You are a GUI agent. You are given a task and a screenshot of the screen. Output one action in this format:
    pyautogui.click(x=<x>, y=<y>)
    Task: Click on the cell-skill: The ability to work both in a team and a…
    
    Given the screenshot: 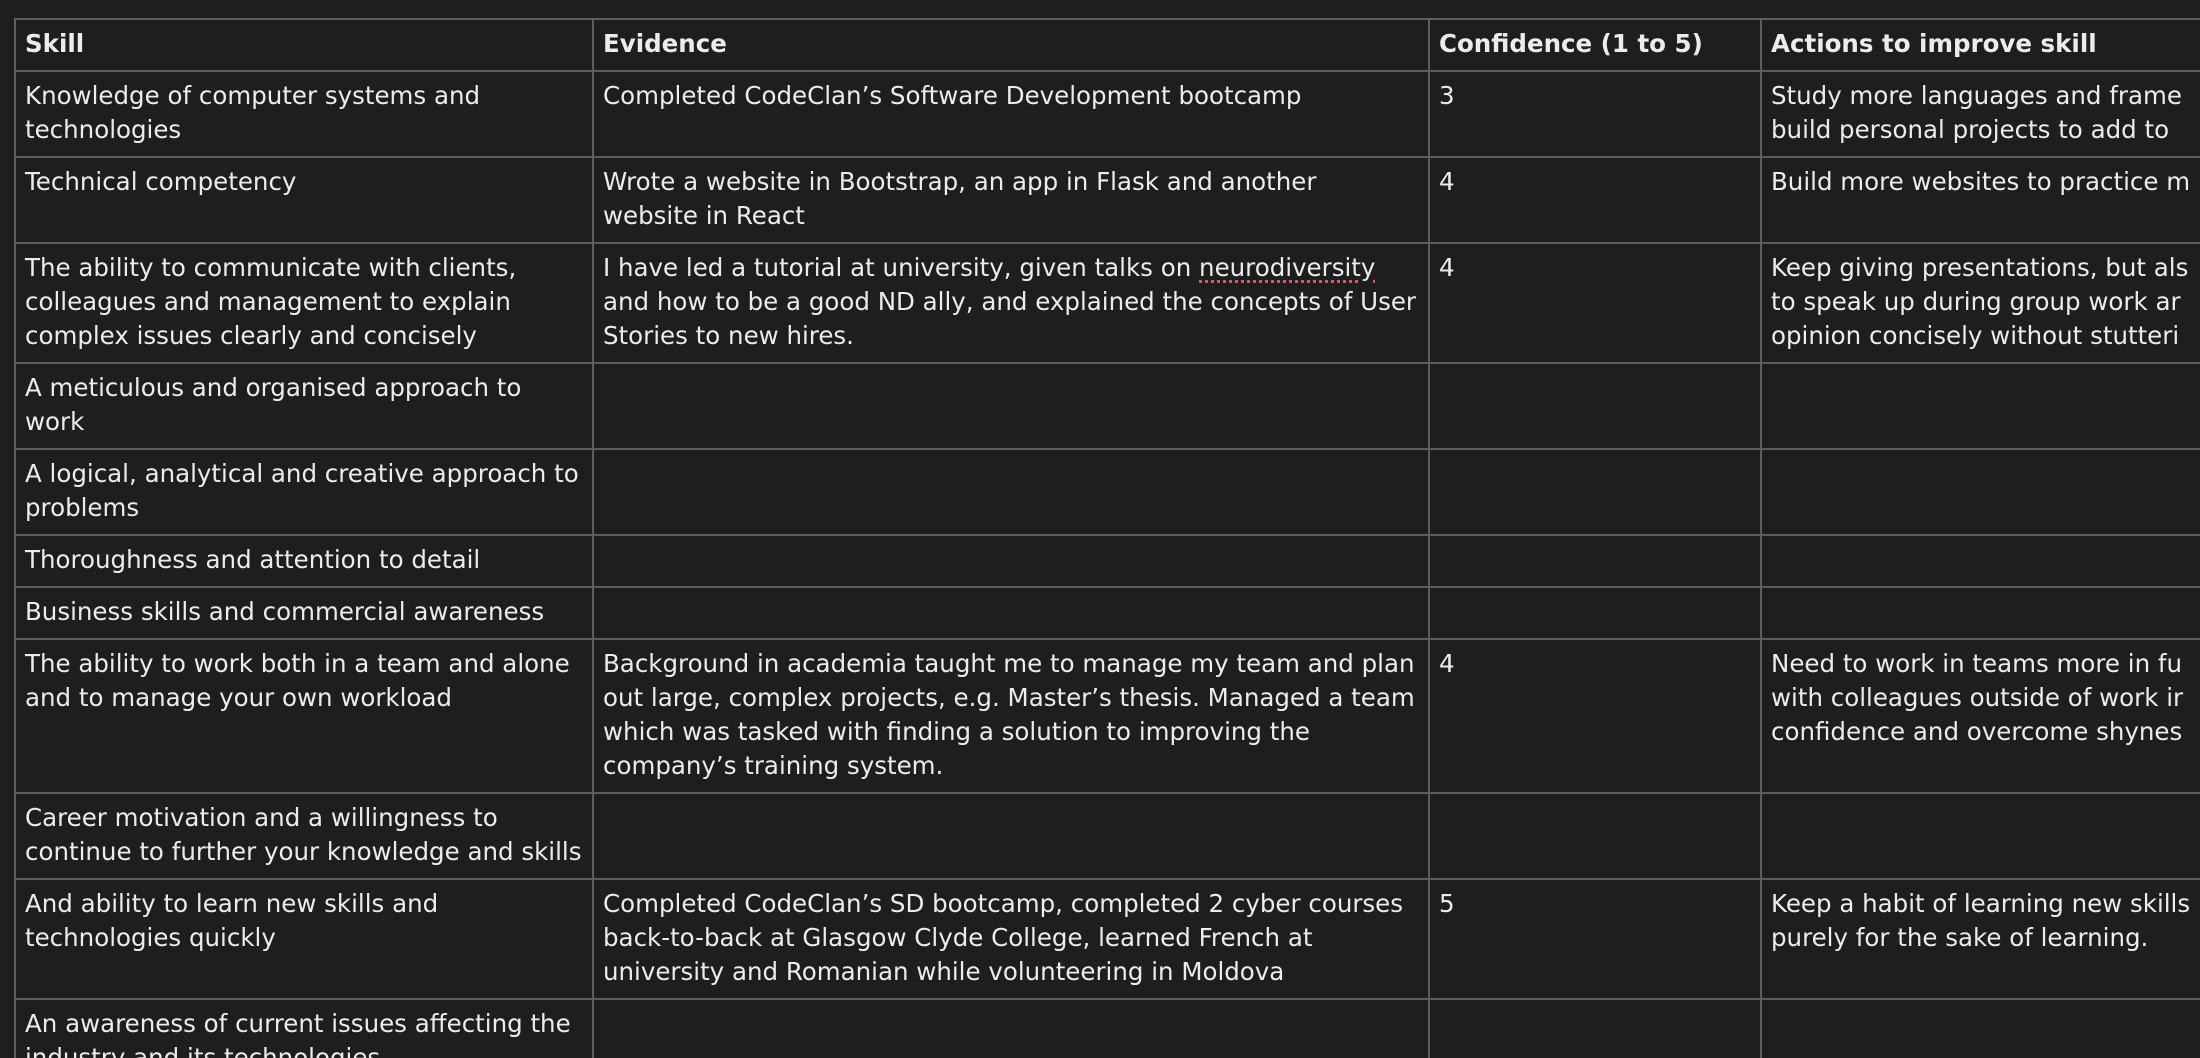 What is the action you would take?
    pyautogui.click(x=304, y=716)
    